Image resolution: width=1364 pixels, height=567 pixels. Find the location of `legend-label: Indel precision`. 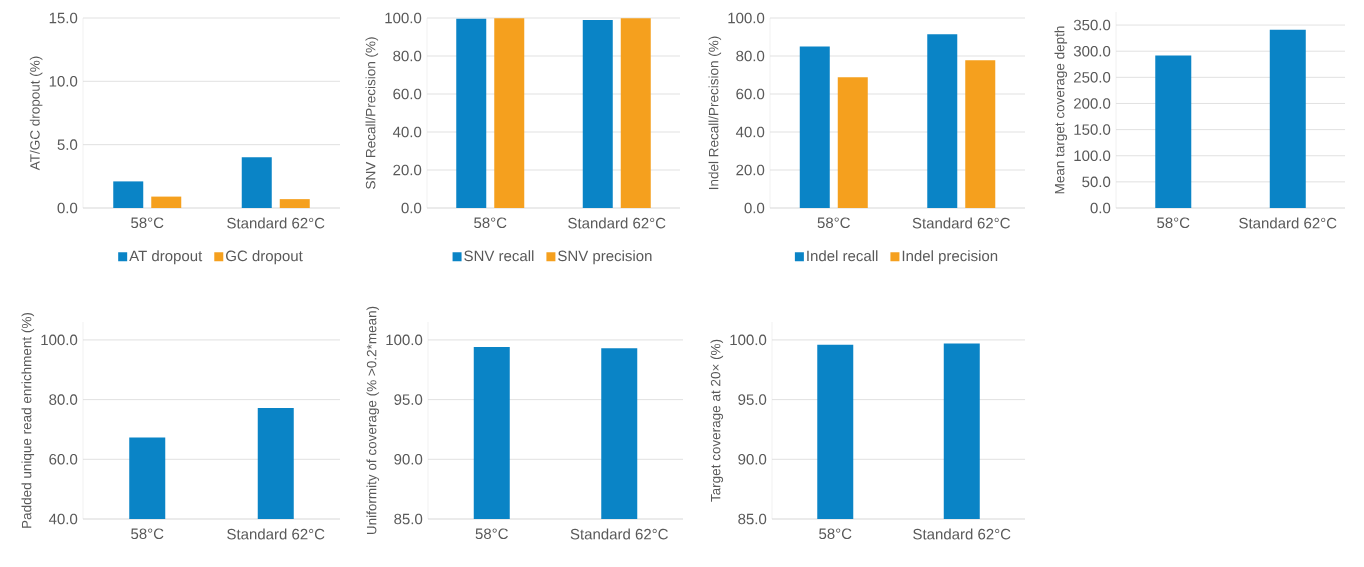

legend-label: Indel precision is located at coordinates (950, 257).